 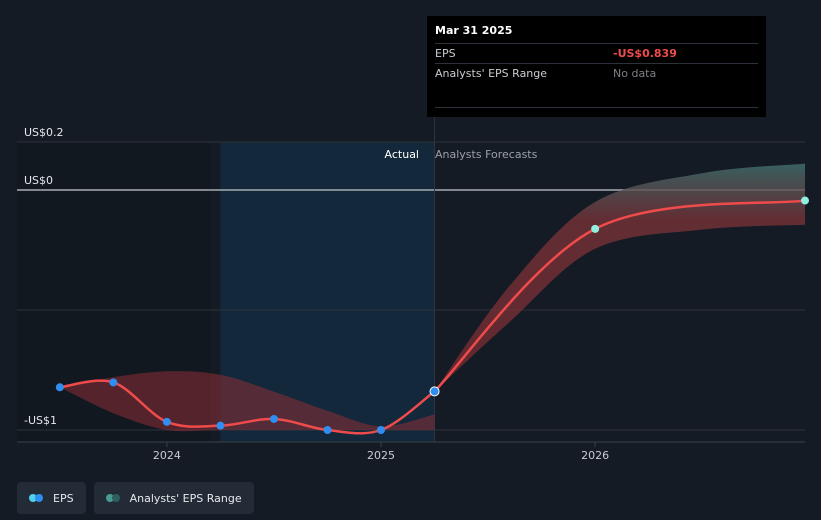 What do you see at coordinates (63, 498) in the screenshot?
I see `legend-eps-label: EPS` at bounding box center [63, 498].